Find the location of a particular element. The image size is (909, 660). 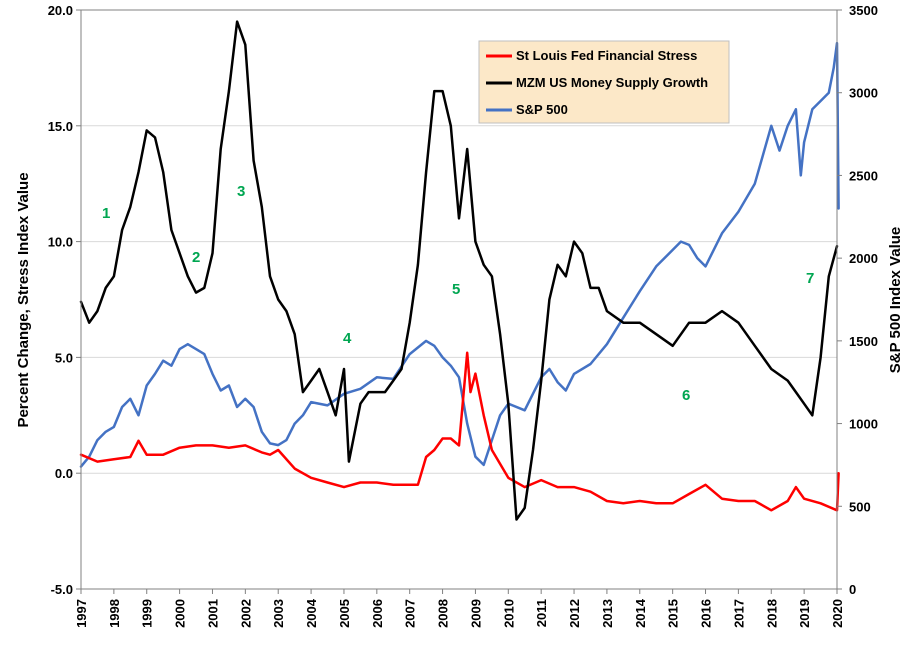

annotation-6: 6 is located at coordinates (686, 395).